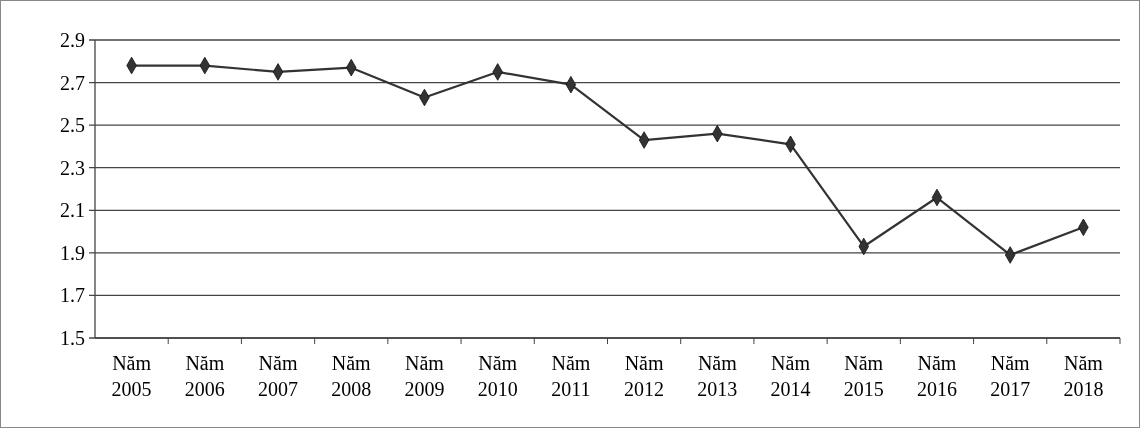 This screenshot has height=428, width=1140. Describe the element at coordinates (644, 376) in the screenshot. I see `x-tick-label: Năm 2012` at that location.